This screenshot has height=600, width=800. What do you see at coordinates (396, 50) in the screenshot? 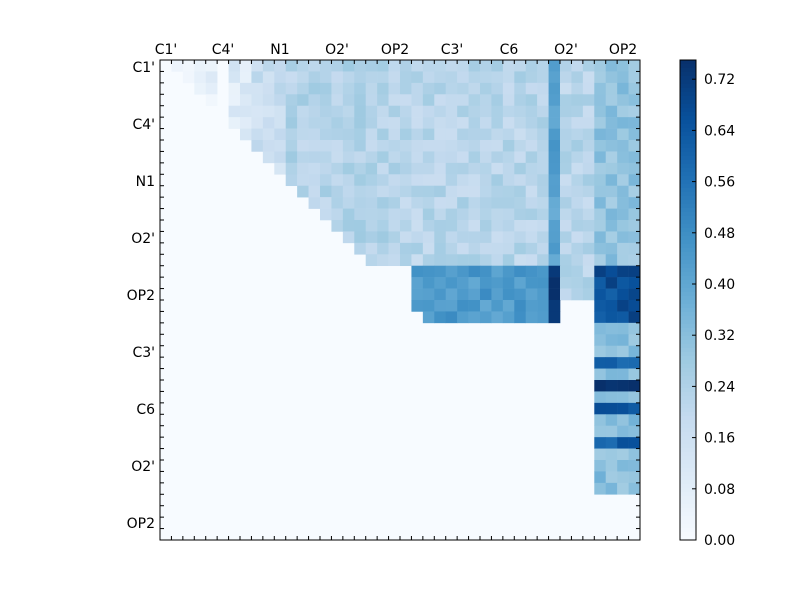
I see `x-tick-labels: C1' C4' N1 O2' OP2 C3' C6 O2' OP2` at bounding box center [396, 50].